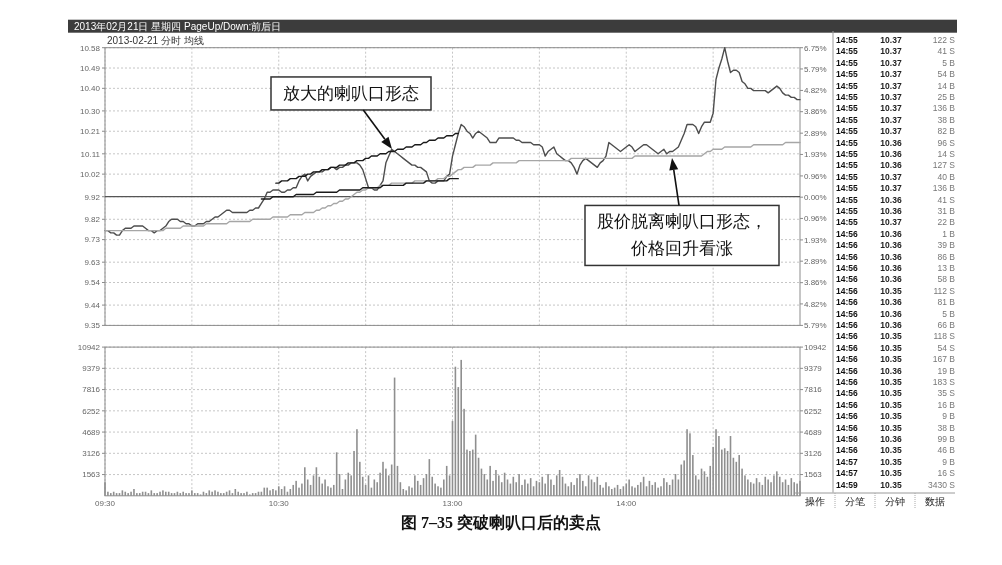  Describe the element at coordinates (813, 369) in the screenshot. I see `y2-tick-label: 9379` at that location.